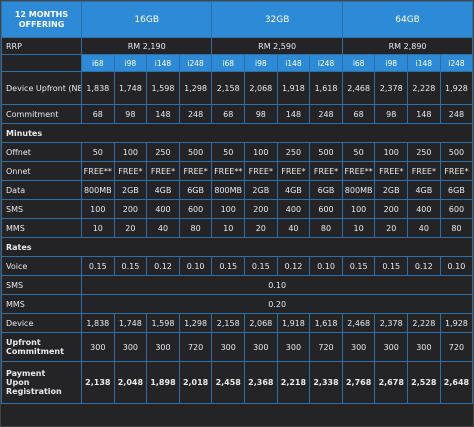 The width and height of the screenshot is (474, 427). I want to click on device-row-cell: 1,918, so click(293, 323).